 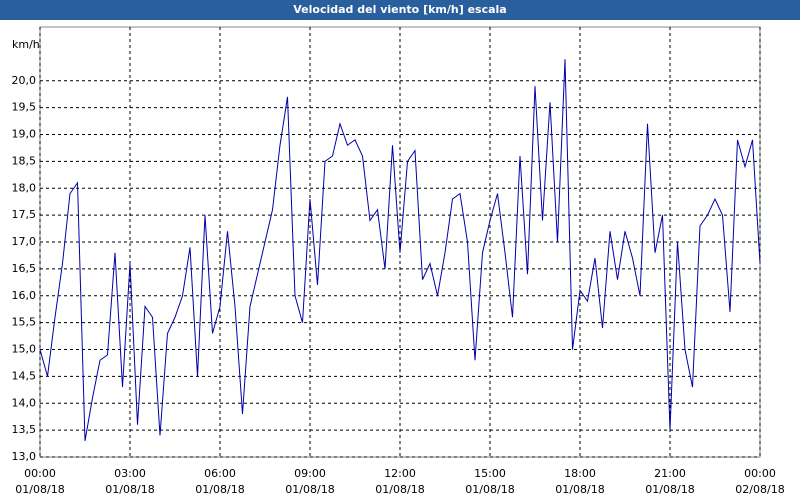 I want to click on y-tick-label: 19,5, so click(x=24, y=107).